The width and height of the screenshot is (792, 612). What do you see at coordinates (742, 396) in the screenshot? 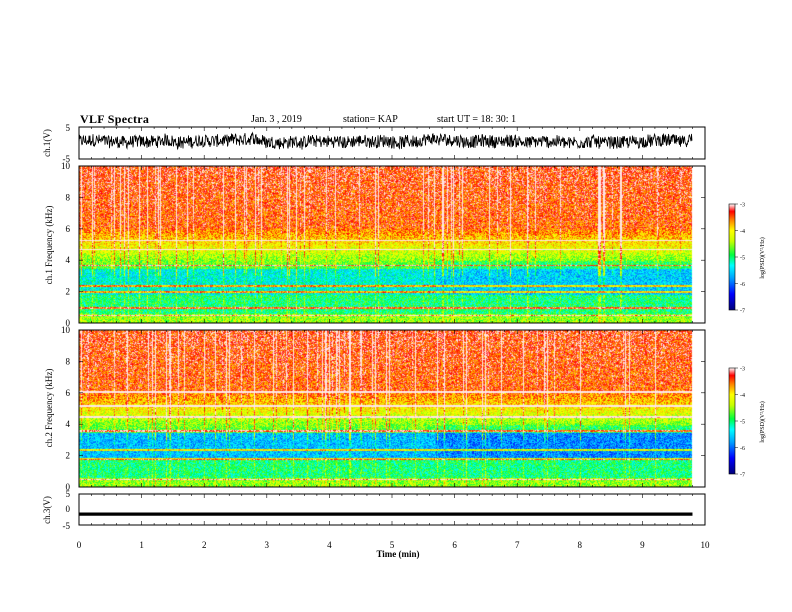
I see `ch2-colorbar-tick-label: -4` at bounding box center [742, 396].